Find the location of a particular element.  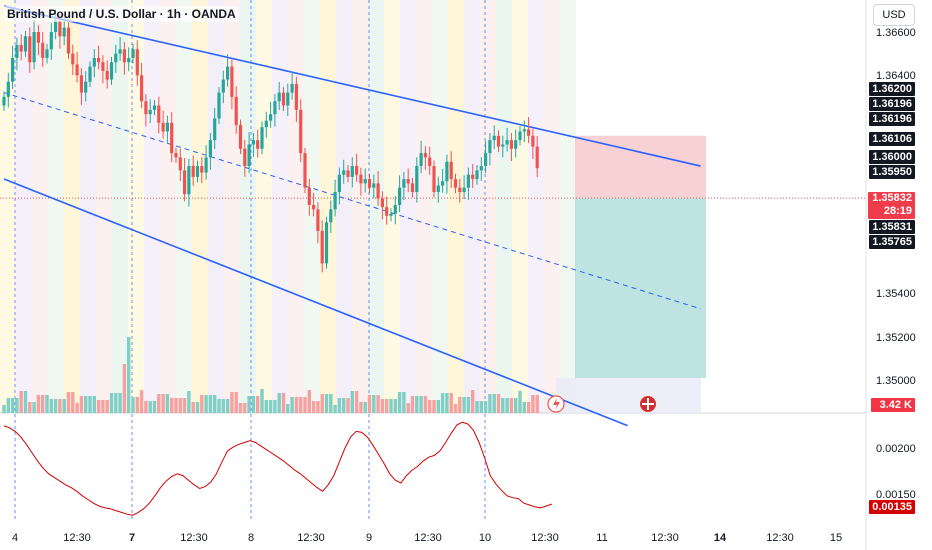

price-level-label: 1.36196 is located at coordinates (892, 119).